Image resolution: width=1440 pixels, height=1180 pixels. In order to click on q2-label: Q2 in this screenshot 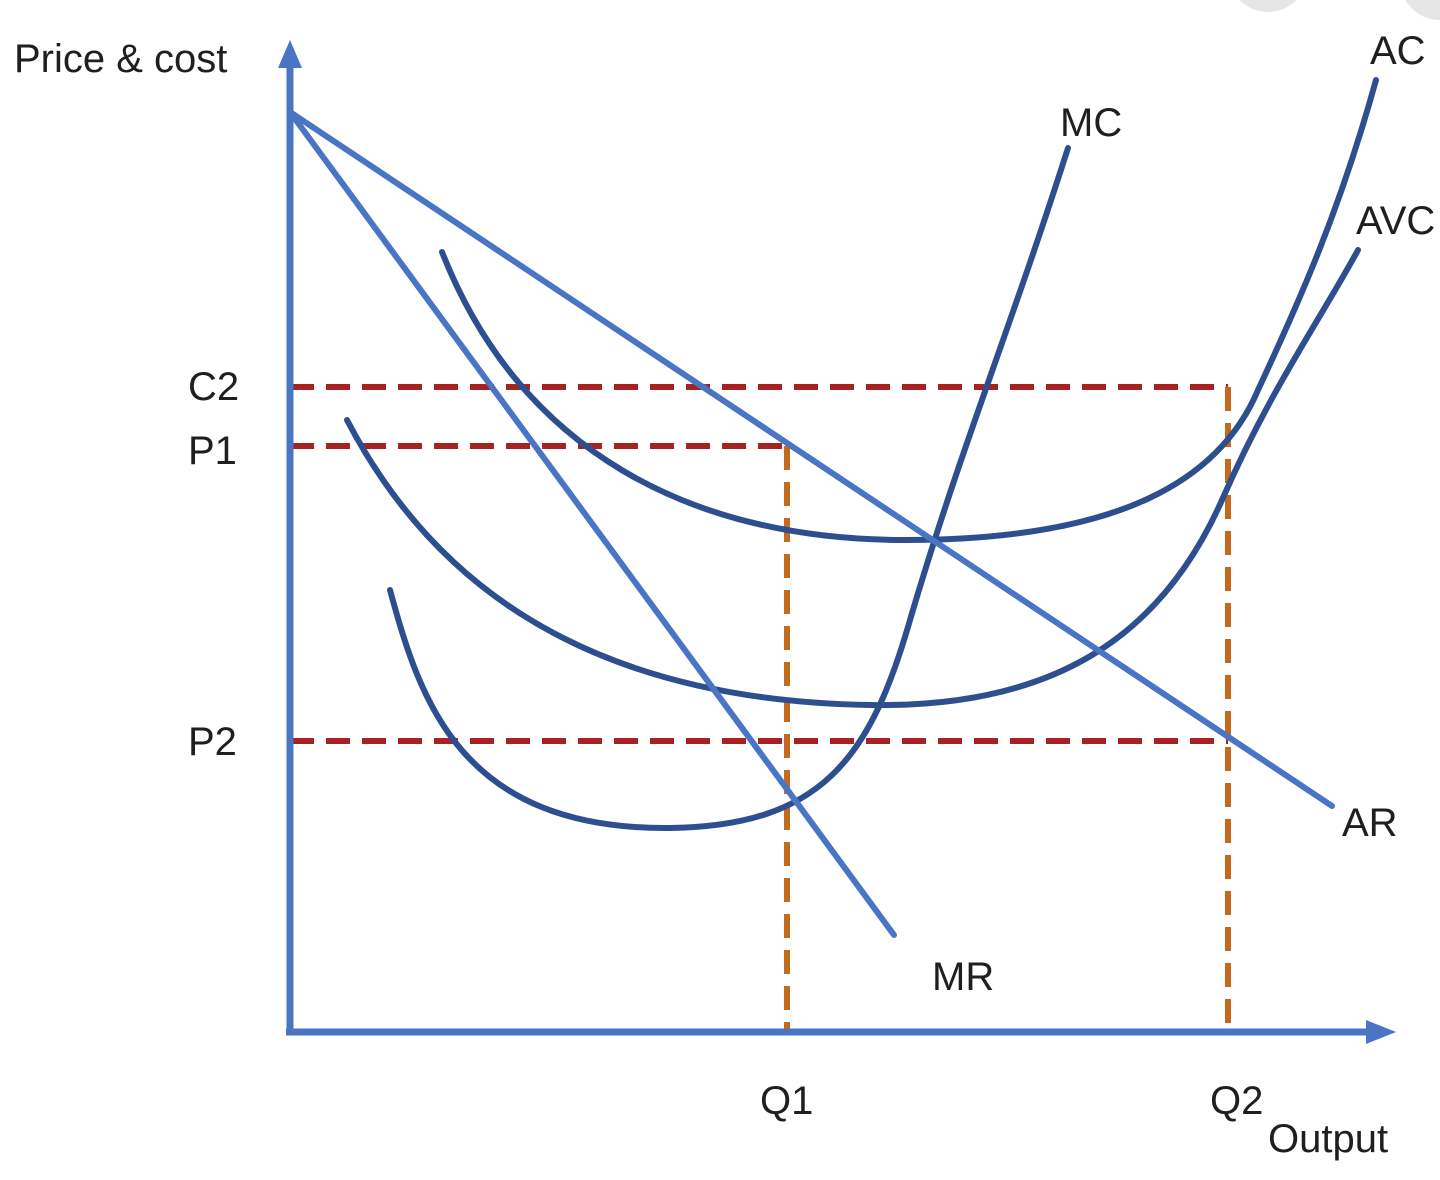, I will do `click(1236, 1101)`.